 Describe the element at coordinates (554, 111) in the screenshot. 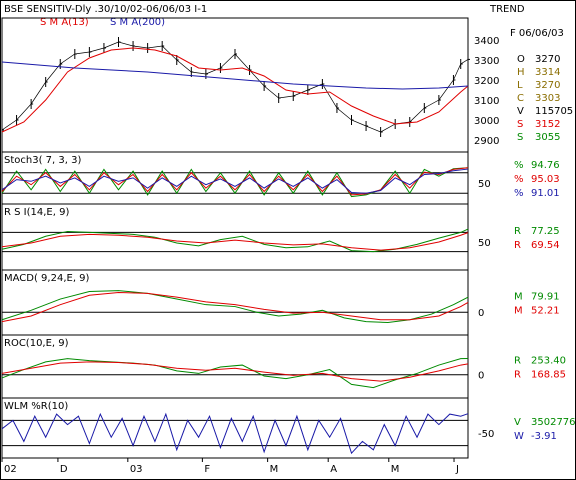

I see `info-value: 115705` at that location.